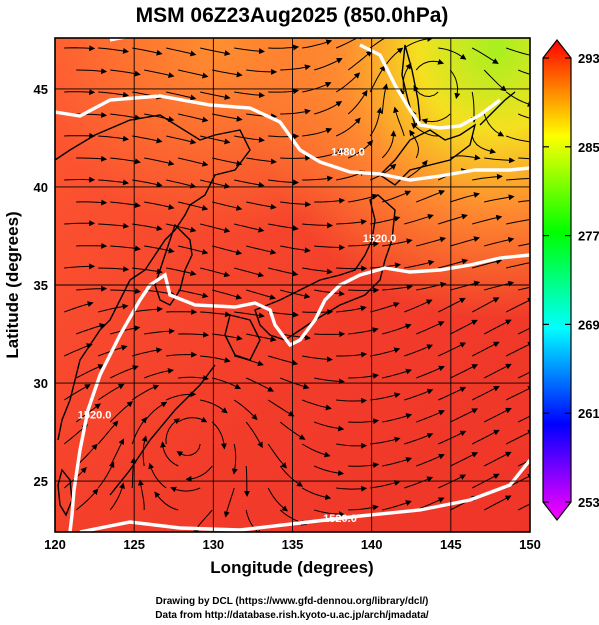  I want to click on contour-1520-west, so click(110, 408).